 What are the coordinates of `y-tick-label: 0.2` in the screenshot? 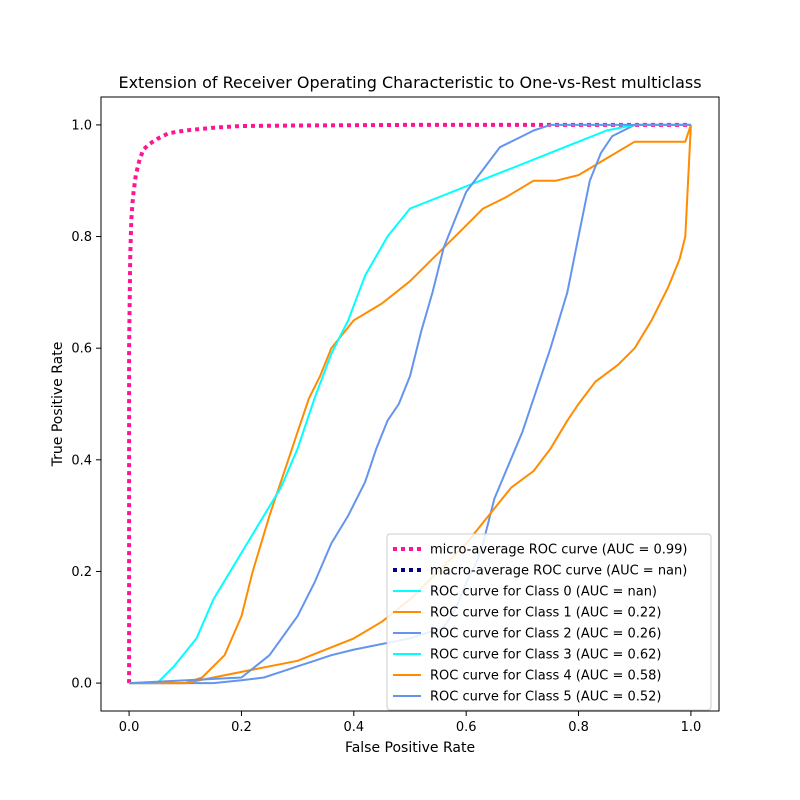 It's located at (81, 572).